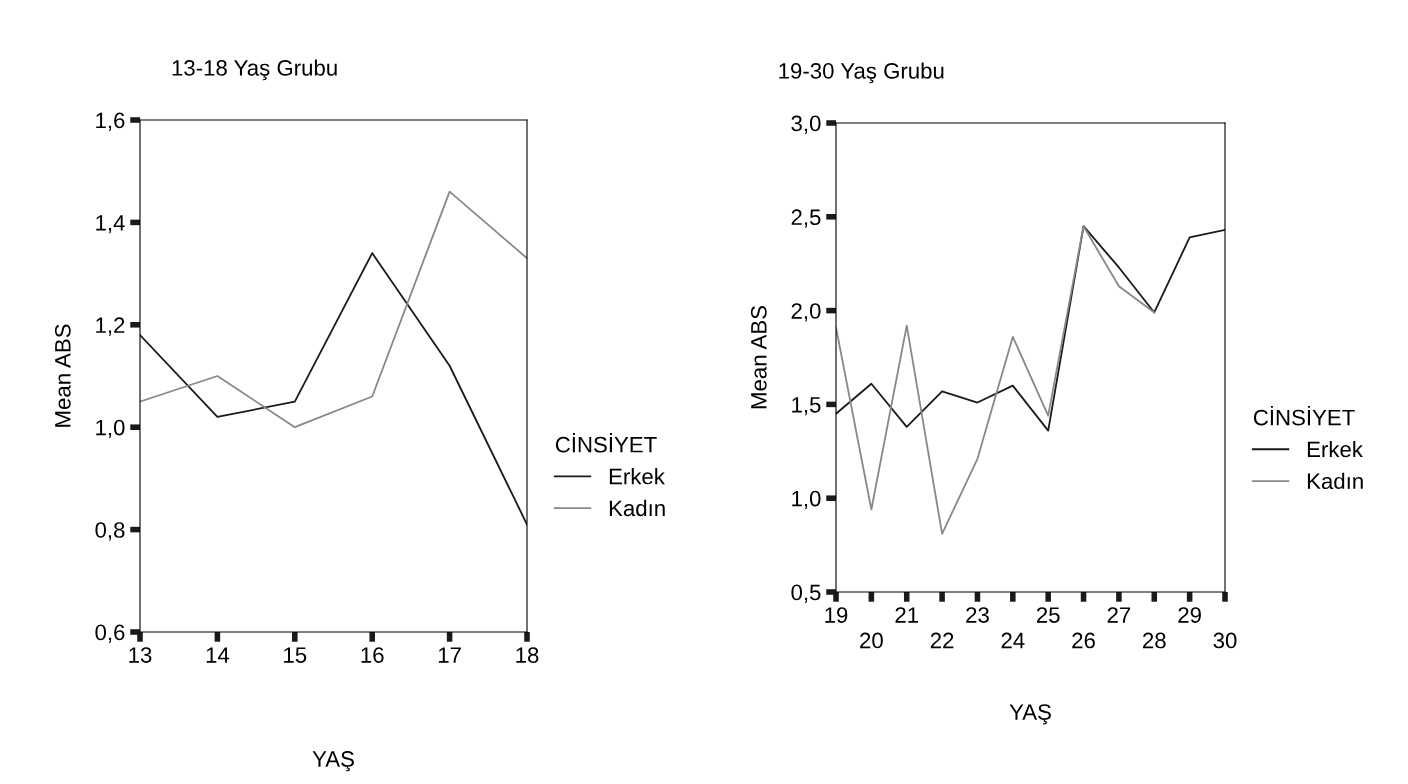 The image size is (1408, 784). I want to click on x-tick-label: 19, so click(836, 615).